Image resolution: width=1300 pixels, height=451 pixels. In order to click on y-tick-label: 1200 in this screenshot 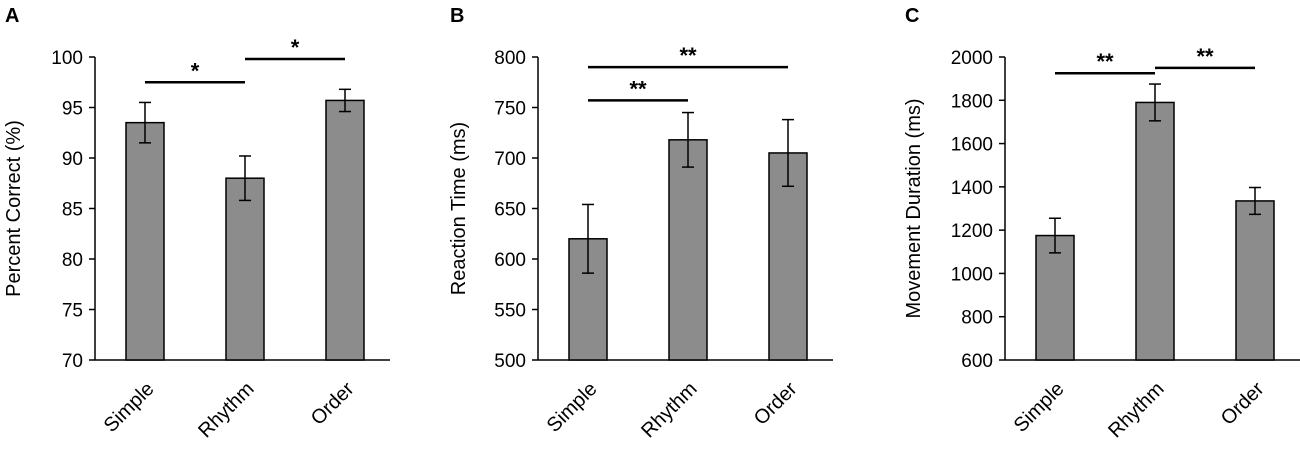, I will do `click(972, 231)`.